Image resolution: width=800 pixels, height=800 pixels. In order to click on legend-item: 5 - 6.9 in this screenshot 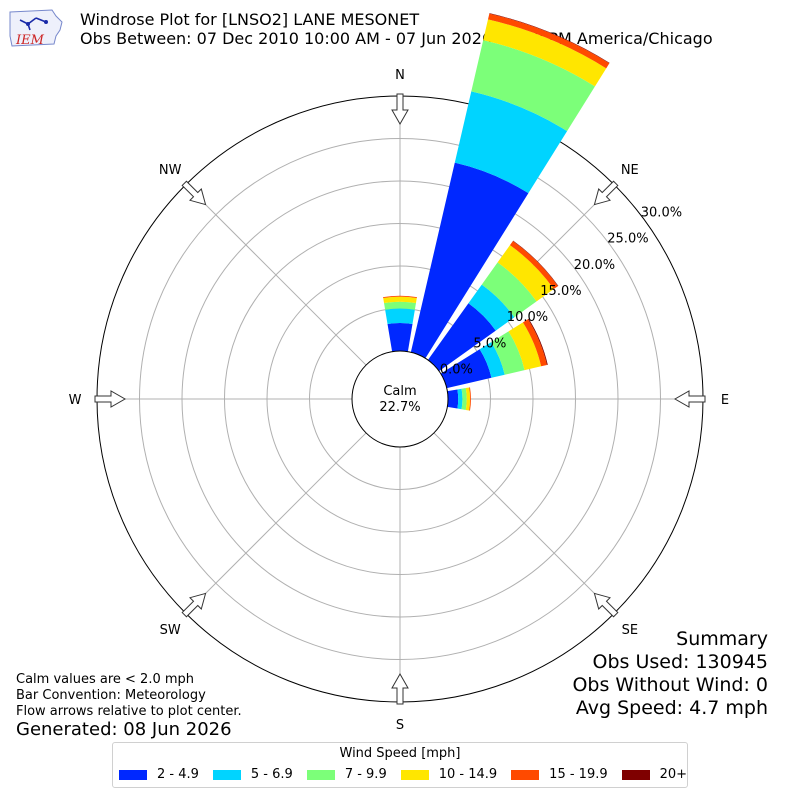, I will do `click(252, 774)`.